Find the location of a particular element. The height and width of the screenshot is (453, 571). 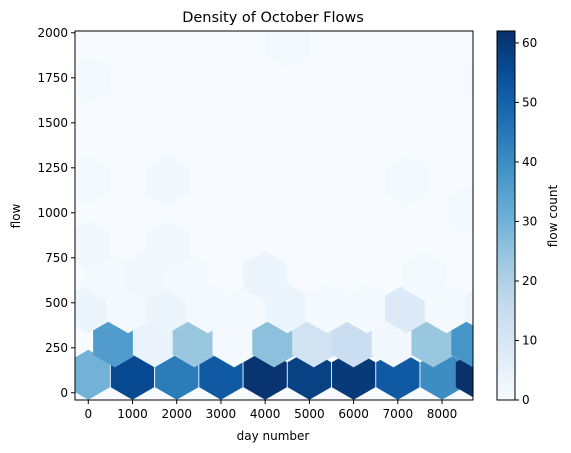

x-tick-label: 1000 is located at coordinates (132, 414).